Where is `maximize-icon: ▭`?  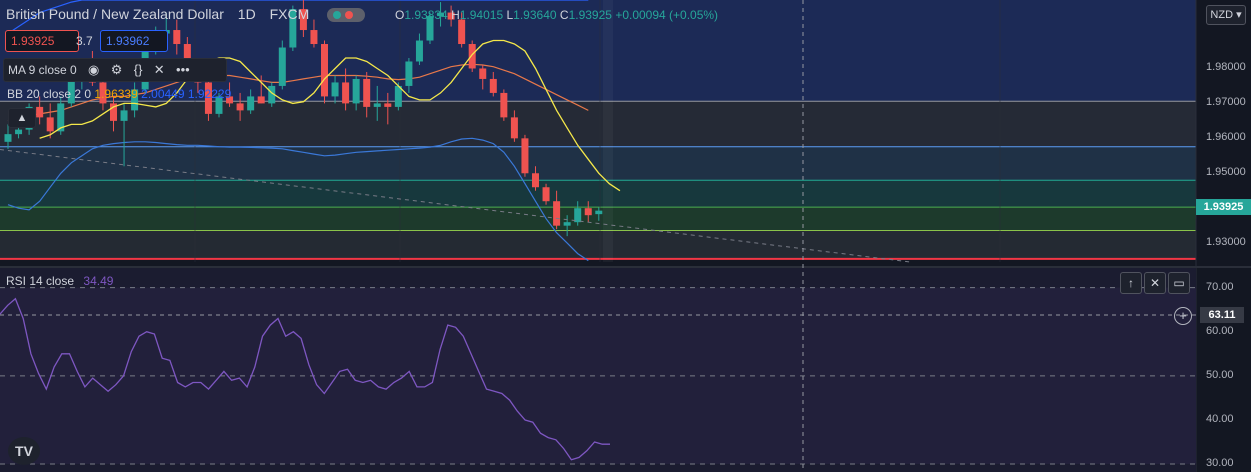
maximize-icon: ▭ is located at coordinates (1179, 283).